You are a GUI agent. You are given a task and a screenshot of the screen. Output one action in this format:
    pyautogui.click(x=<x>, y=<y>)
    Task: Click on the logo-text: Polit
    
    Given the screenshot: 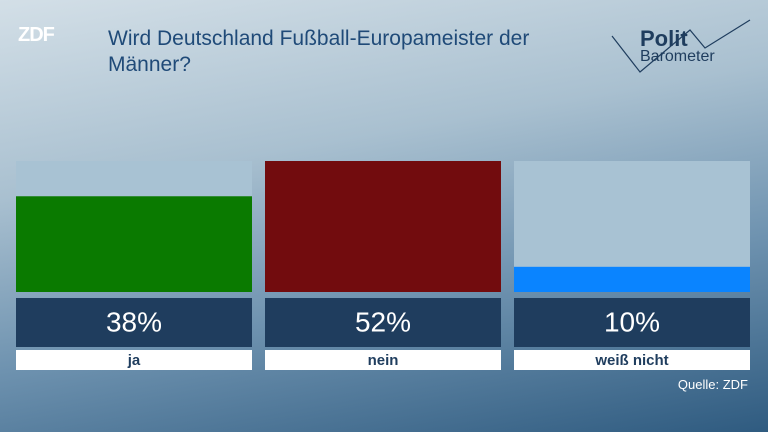 What is the action you would take?
    pyautogui.click(x=664, y=38)
    